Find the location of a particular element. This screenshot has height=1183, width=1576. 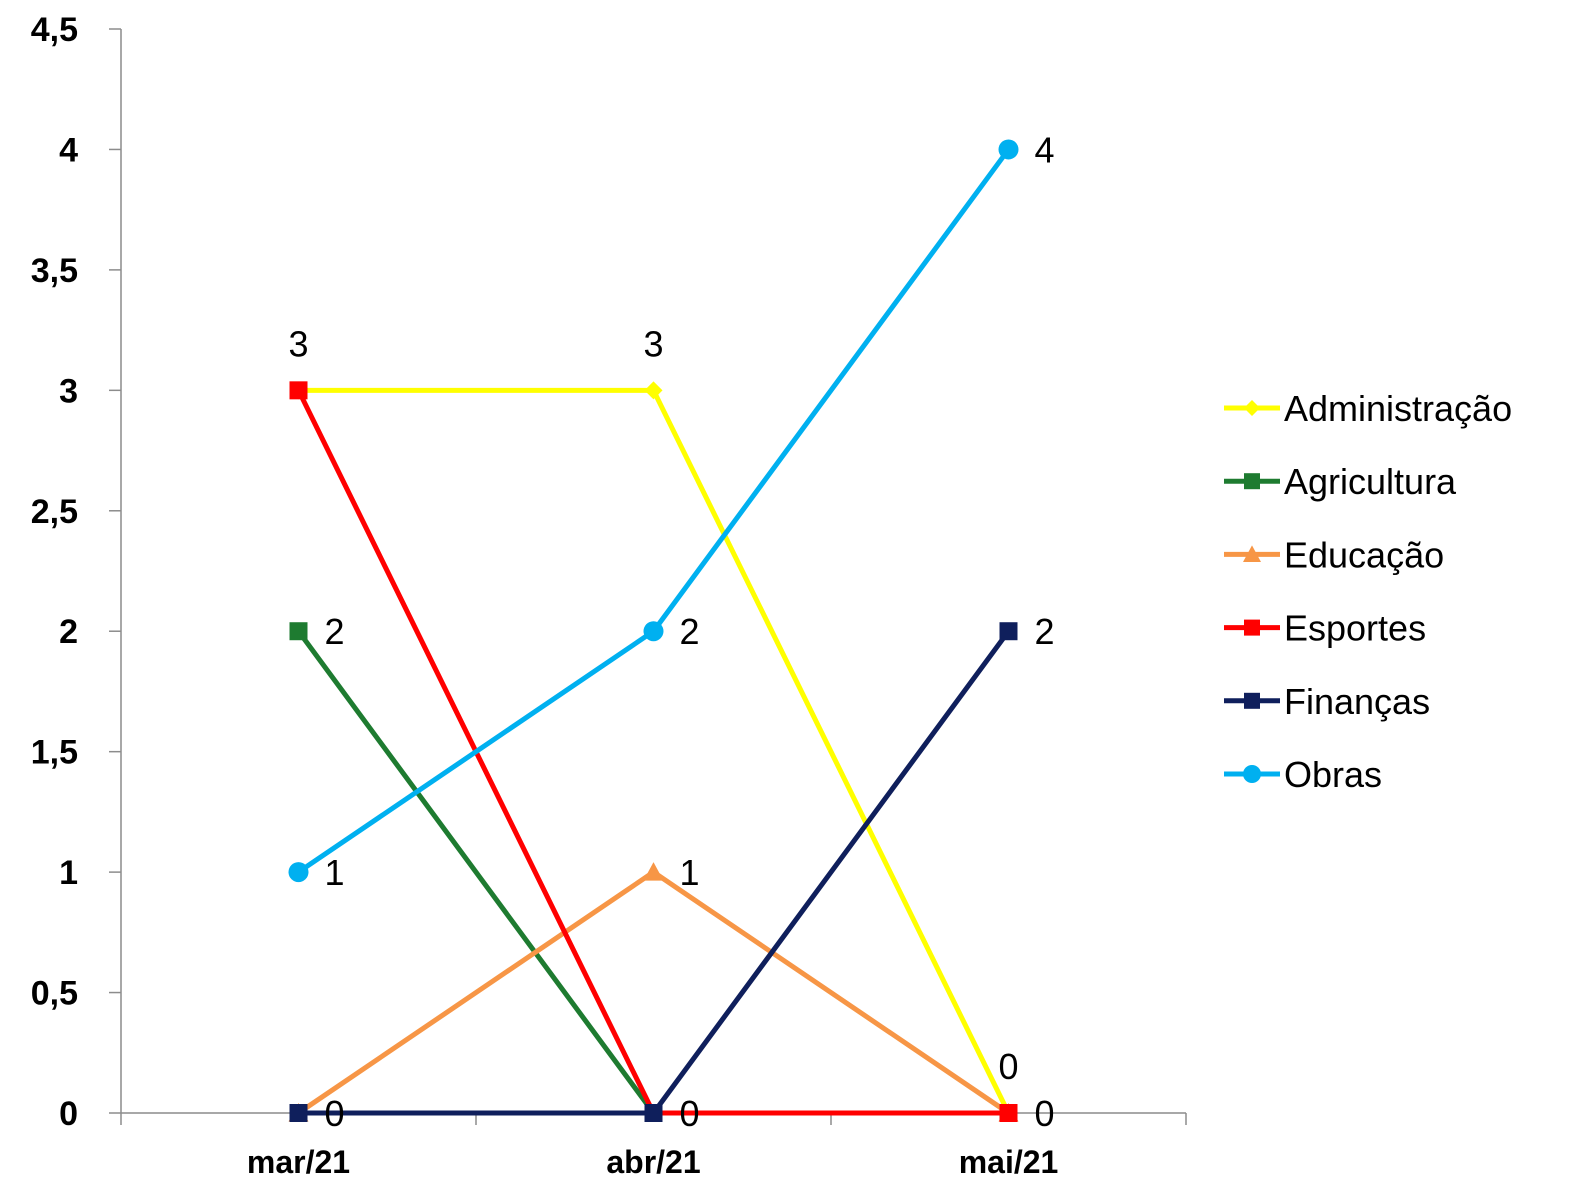

y-tick-label: 3 is located at coordinates (68, 391).